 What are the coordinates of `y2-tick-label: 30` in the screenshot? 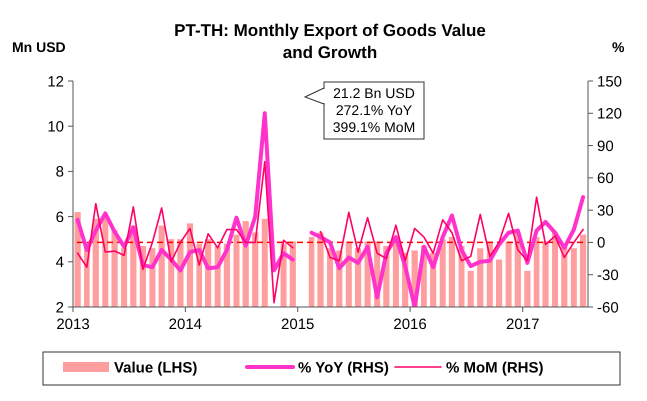 It's located at (605, 211).